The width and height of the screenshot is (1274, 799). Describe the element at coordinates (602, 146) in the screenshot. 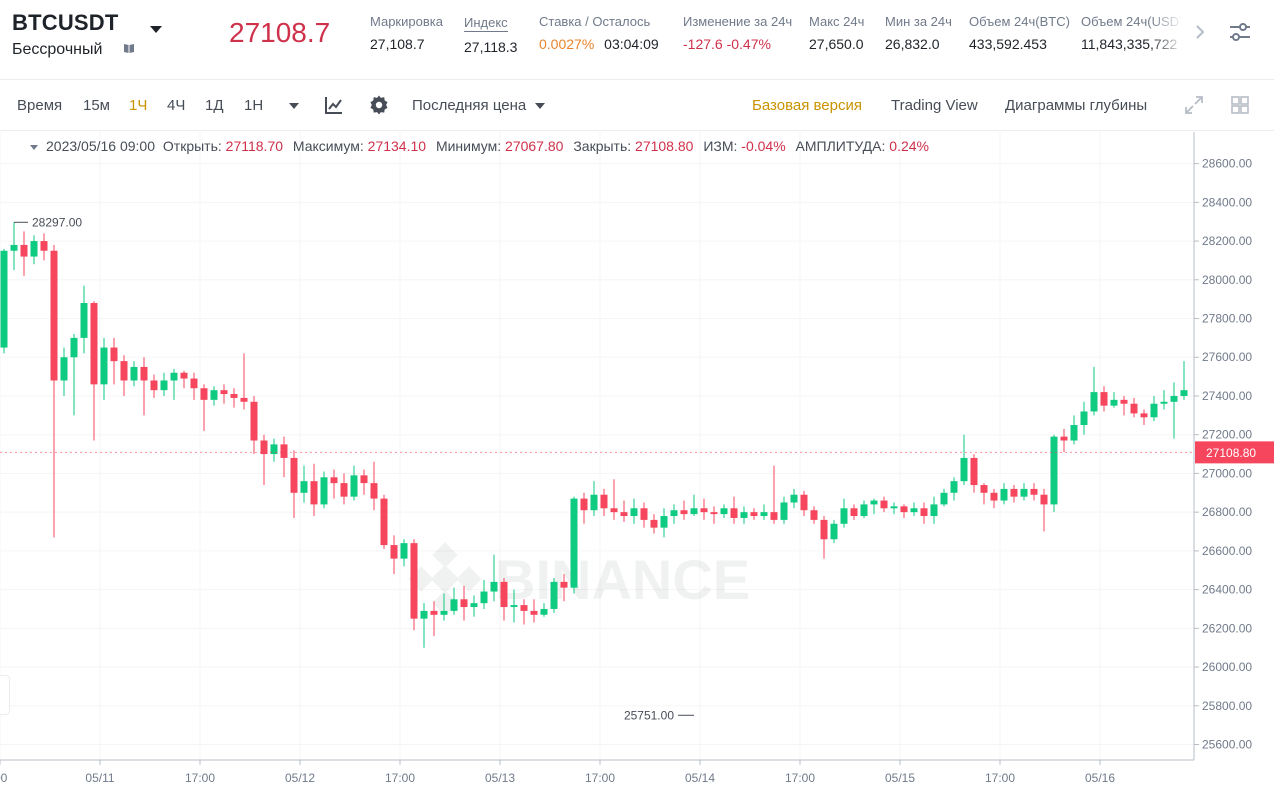

I see `close-label: Закрыть:` at that location.